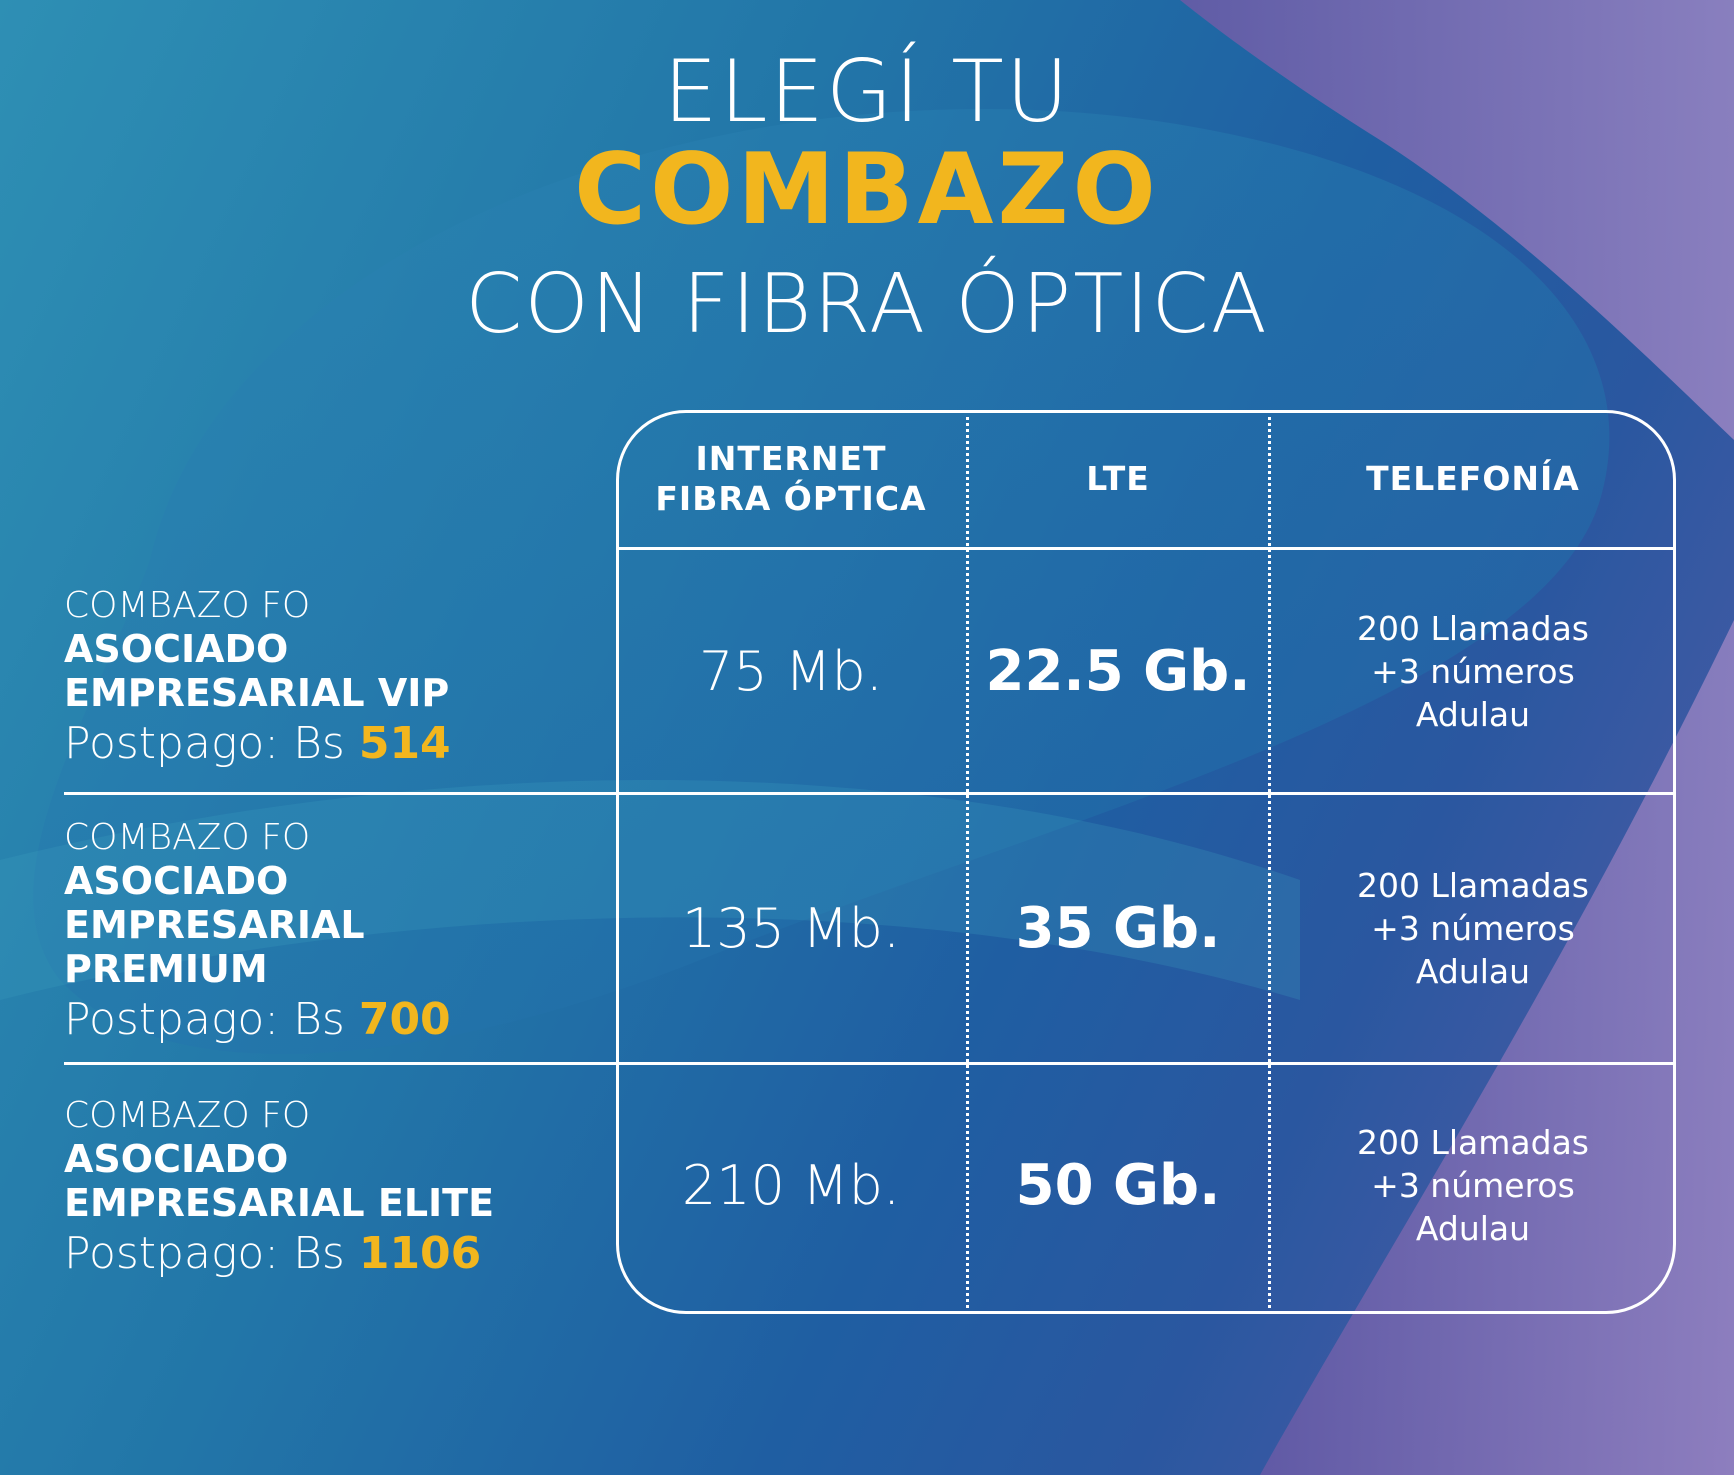 This screenshot has width=1734, height=1475. I want to click on internet-speed: 210 Mb., so click(791, 1185).